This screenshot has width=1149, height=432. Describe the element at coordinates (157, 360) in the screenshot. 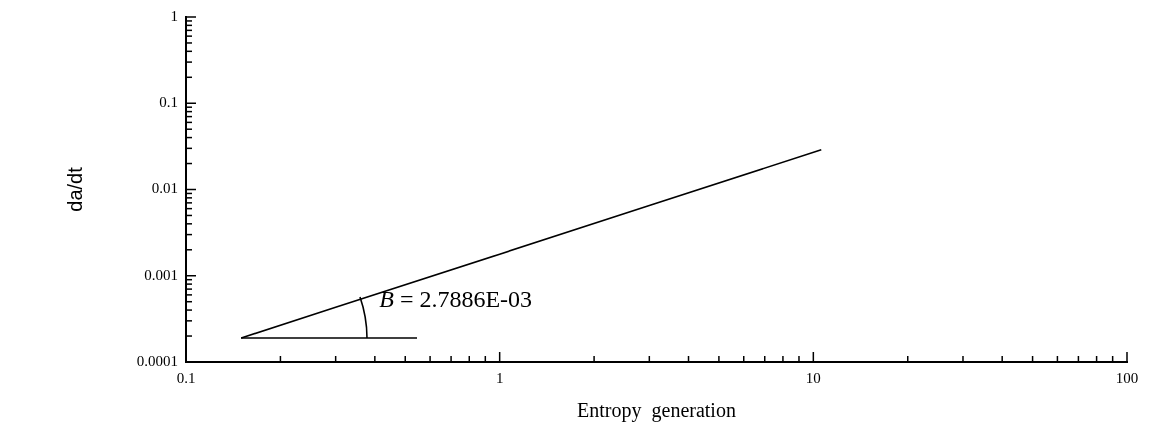

I see `y-tick-label: 0.0001` at that location.